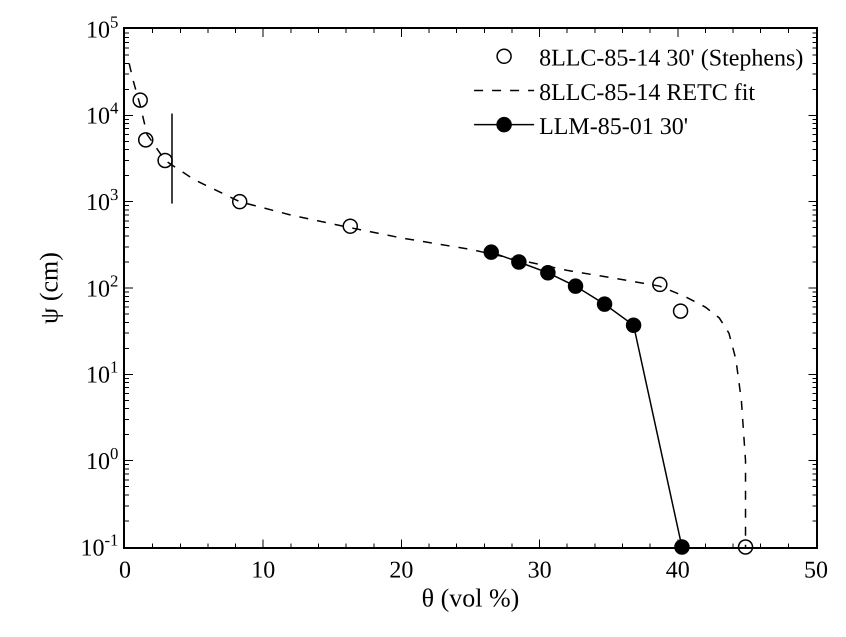 The height and width of the screenshot is (637, 846). I want to click on y-tick-label: 10$^{3}$, so click(102, 200).